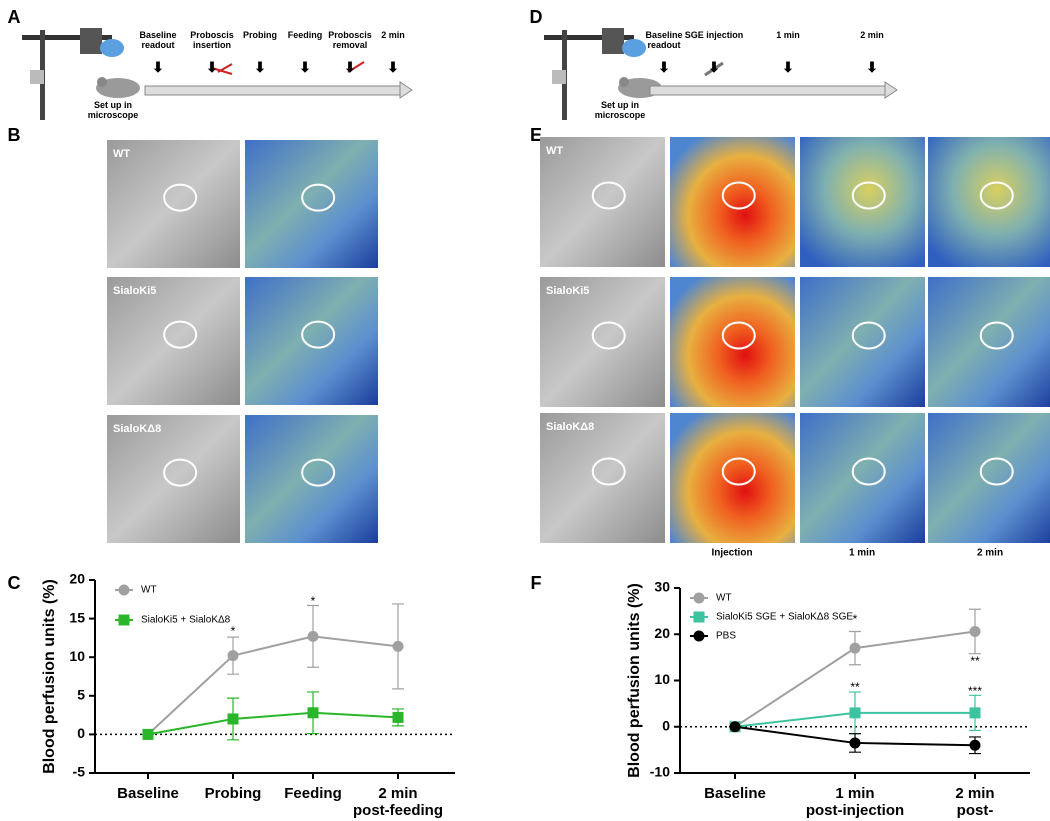 This screenshot has width=1050, height=821. Describe the element at coordinates (233, 793) in the screenshot. I see `x-tick-label: Probing` at that location.